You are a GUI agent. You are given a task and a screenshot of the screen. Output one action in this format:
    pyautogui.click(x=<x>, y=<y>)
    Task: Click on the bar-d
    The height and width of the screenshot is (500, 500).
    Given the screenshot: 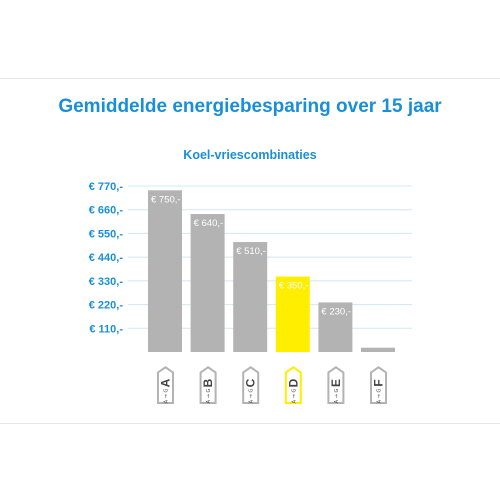 What is the action you would take?
    pyautogui.click(x=292, y=314)
    